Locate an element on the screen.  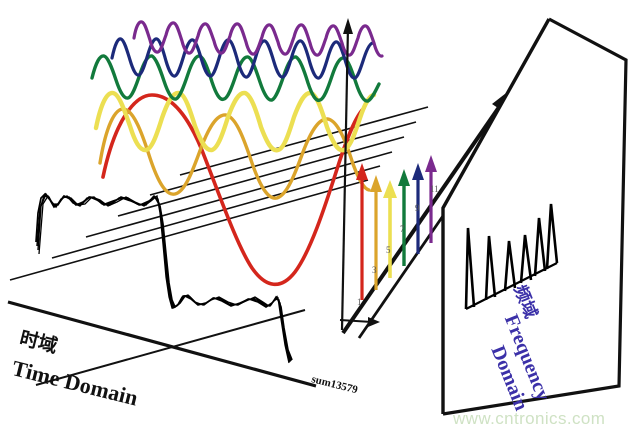
harmonic-tick-1: 1 is located at coordinates (359, 302).